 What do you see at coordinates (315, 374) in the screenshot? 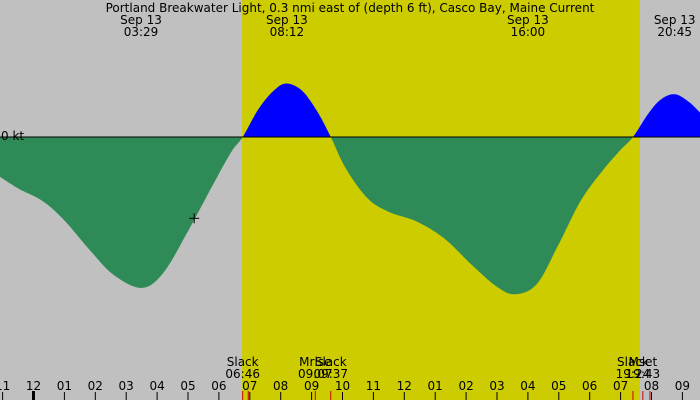
I see `event-time: 09:07` at bounding box center [315, 374].